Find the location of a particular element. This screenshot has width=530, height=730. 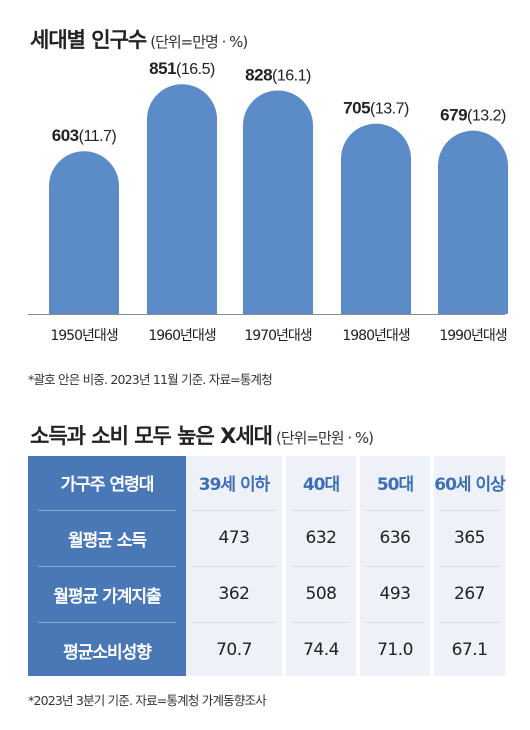

row-header-column is located at coordinates (107, 566).